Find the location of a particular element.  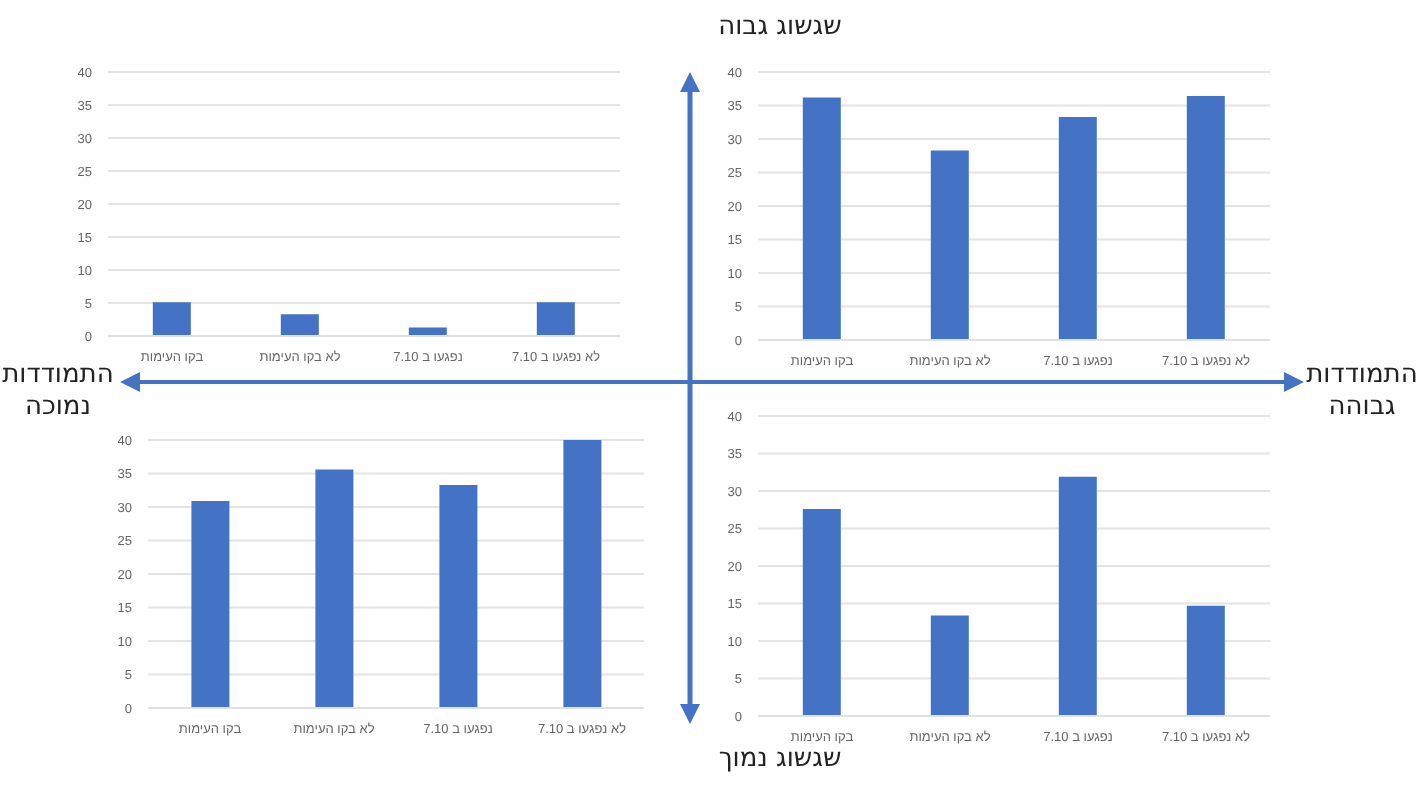

text: שגשוג נמוך is located at coordinates (780, 760).